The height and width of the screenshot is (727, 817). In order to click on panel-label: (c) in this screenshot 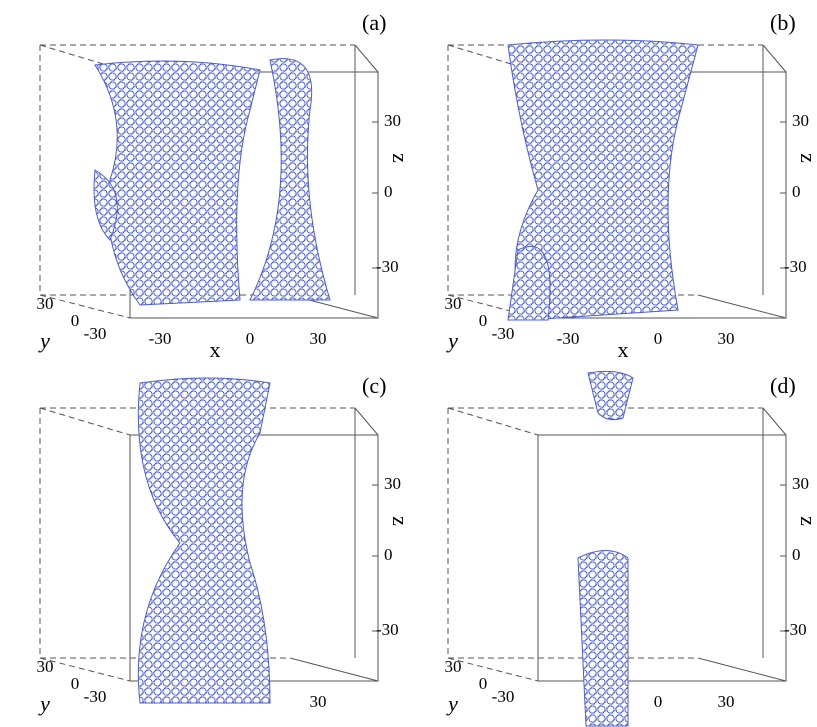, I will do `click(374, 385)`.